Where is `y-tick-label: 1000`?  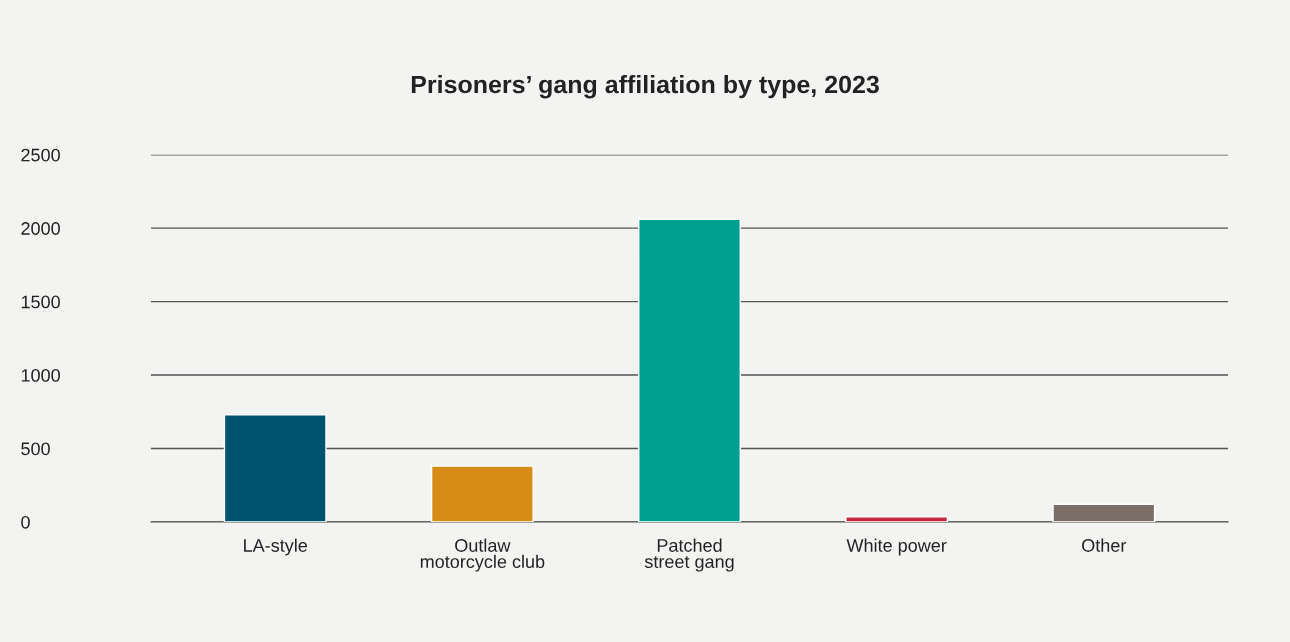
y-tick-label: 1000 is located at coordinates (40, 375).